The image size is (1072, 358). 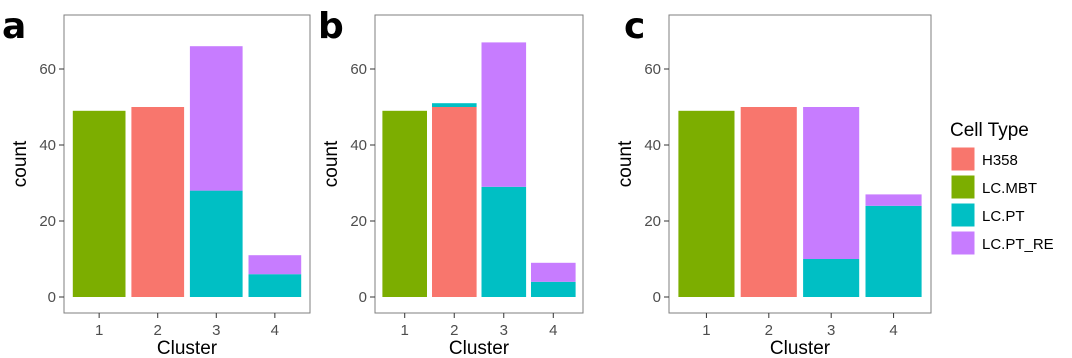 What do you see at coordinates (158, 202) in the screenshot?
I see `bar-a-cluster-2-h358` at bounding box center [158, 202].